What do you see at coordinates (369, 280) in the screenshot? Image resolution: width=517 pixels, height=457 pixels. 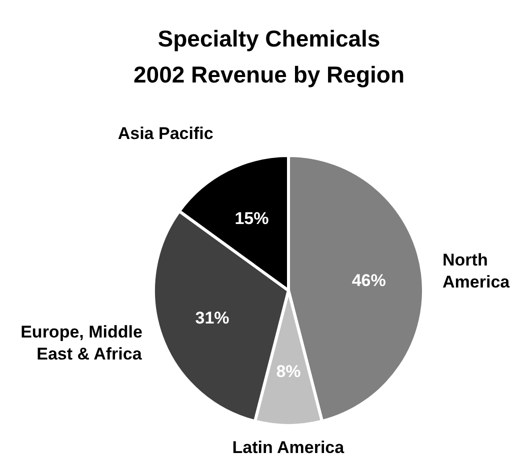 I see `data-label: 46%` at bounding box center [369, 280].